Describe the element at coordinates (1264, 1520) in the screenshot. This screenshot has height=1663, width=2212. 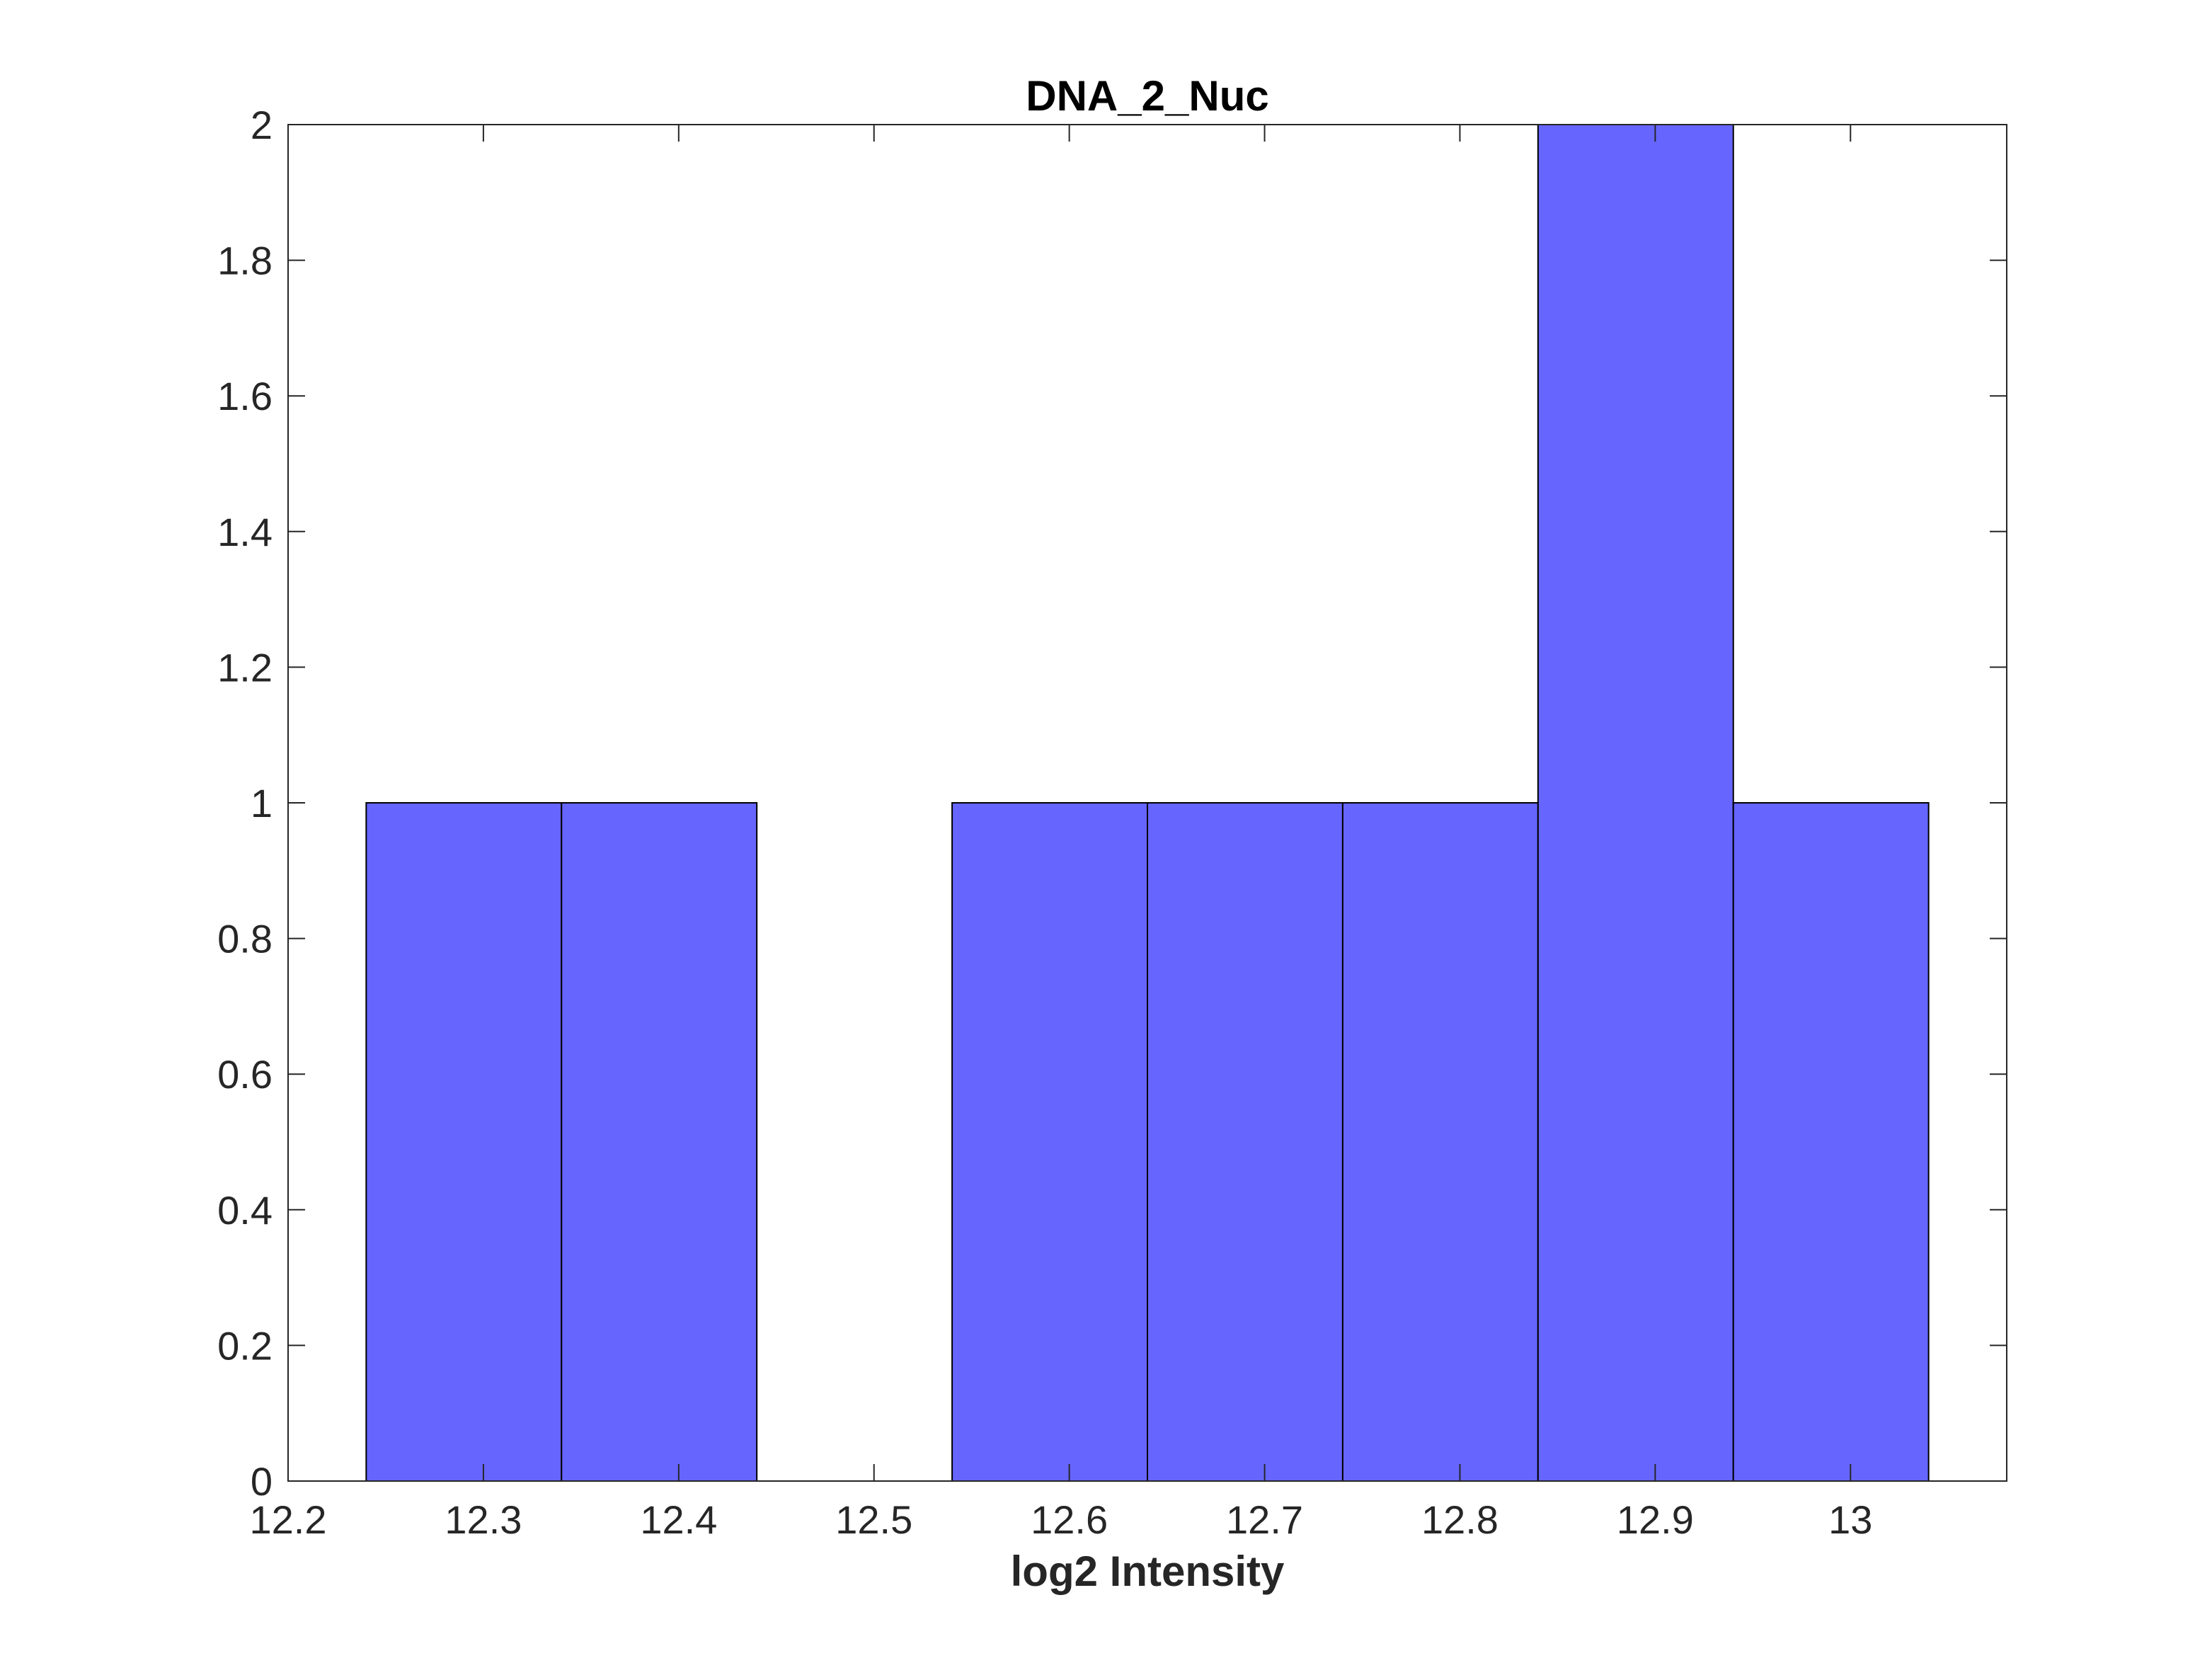
I see `x-tick-label: 12.7` at that location.